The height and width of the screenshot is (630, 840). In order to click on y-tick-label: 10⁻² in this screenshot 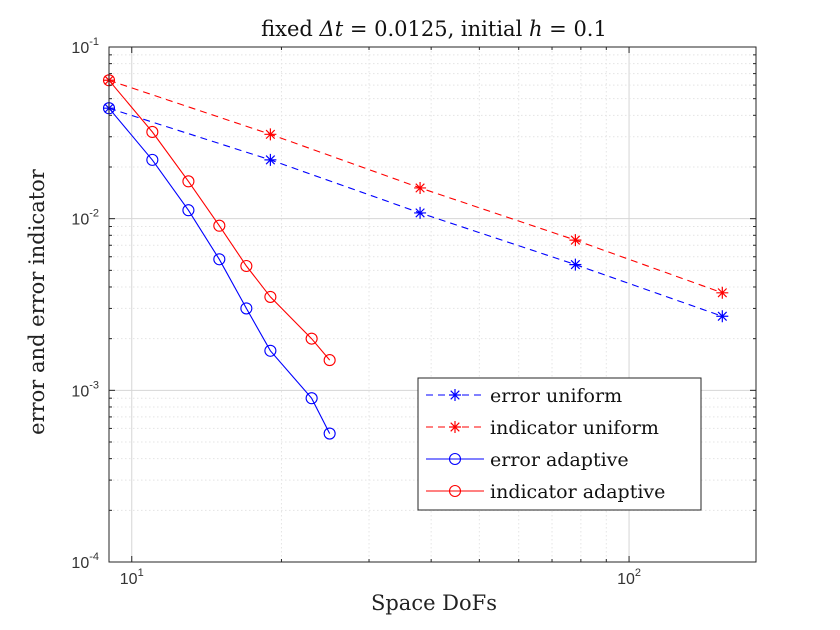, I will do `click(85, 218)`.